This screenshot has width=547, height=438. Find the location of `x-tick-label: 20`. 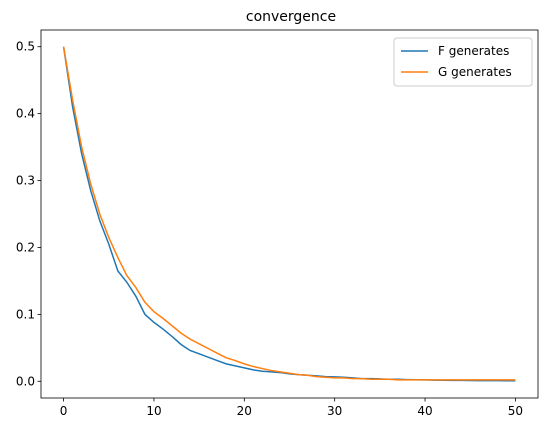

x-tick-label: 20 is located at coordinates (244, 411).